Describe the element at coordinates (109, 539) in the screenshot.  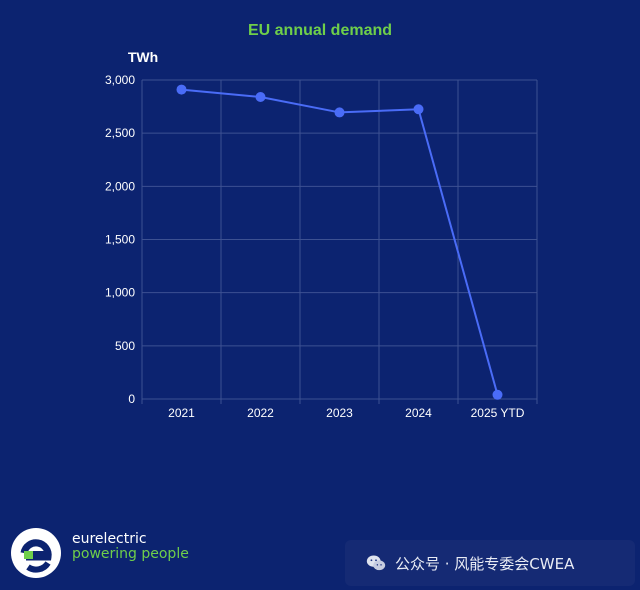
I see `logo-name: eurelectric` at that location.